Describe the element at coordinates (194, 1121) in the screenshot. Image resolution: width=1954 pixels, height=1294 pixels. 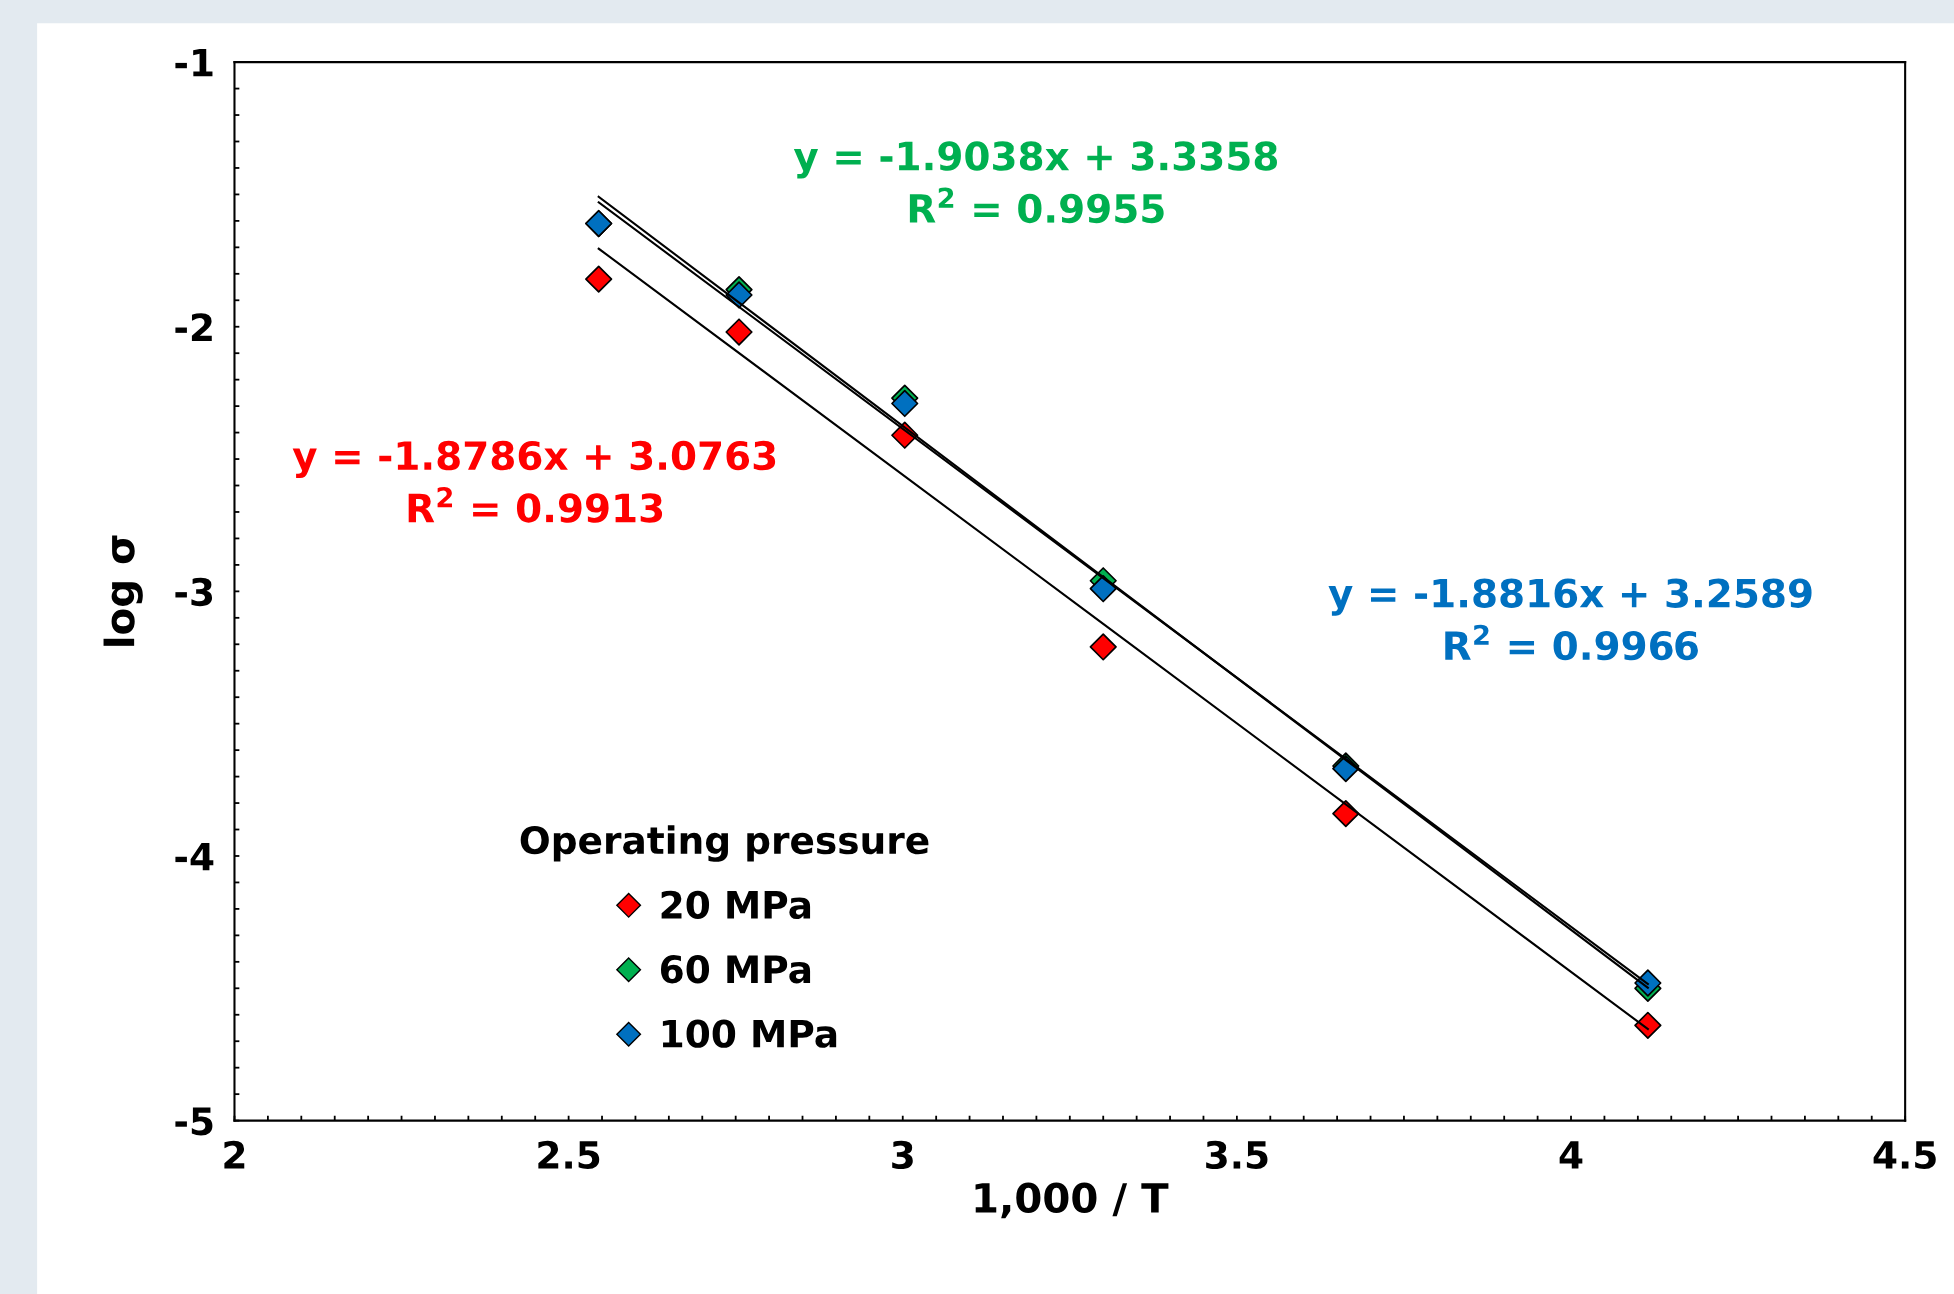
I see `y-tick-label: -5` at that location.